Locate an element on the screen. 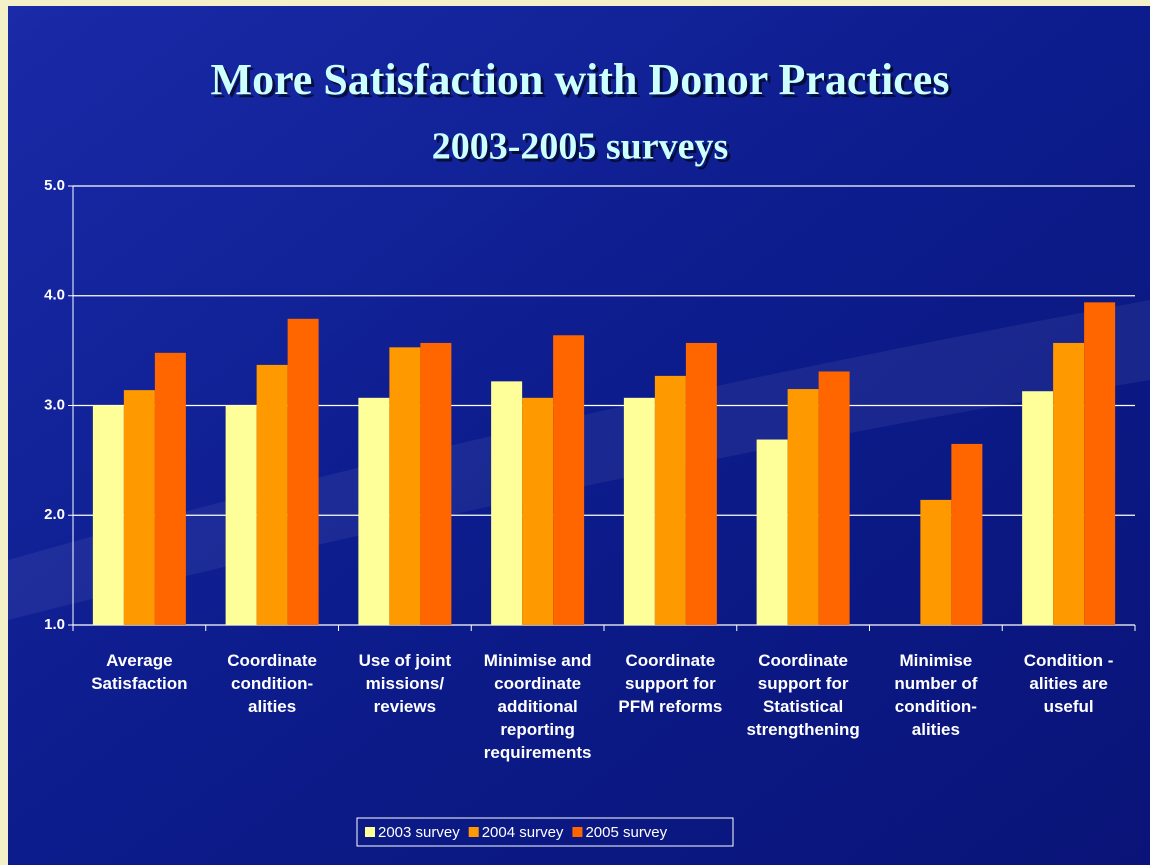  subtitle-shadow: 2003-2005 surveys is located at coordinates (583, 150).